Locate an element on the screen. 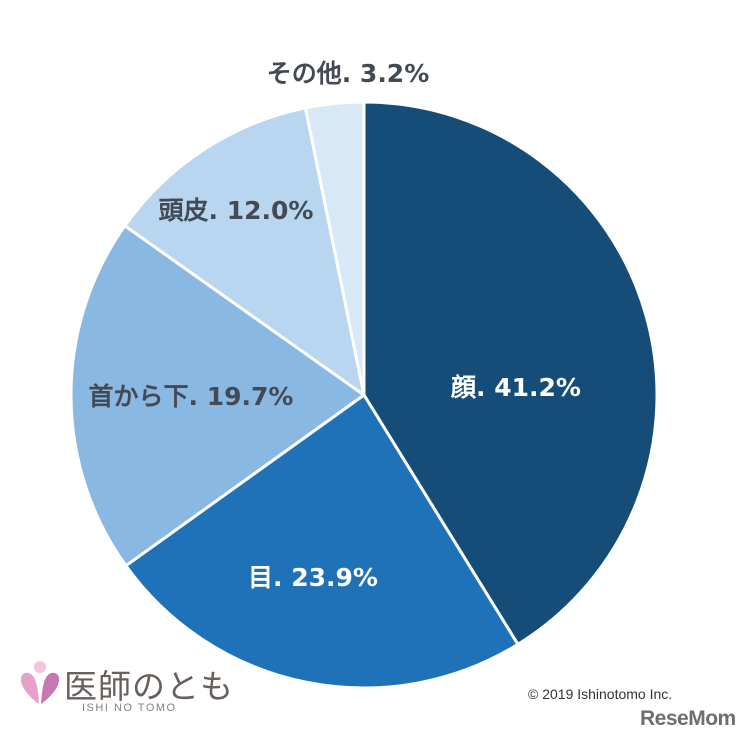  pie-slice-label-1: 顔. 41.2% is located at coordinates (515, 387).